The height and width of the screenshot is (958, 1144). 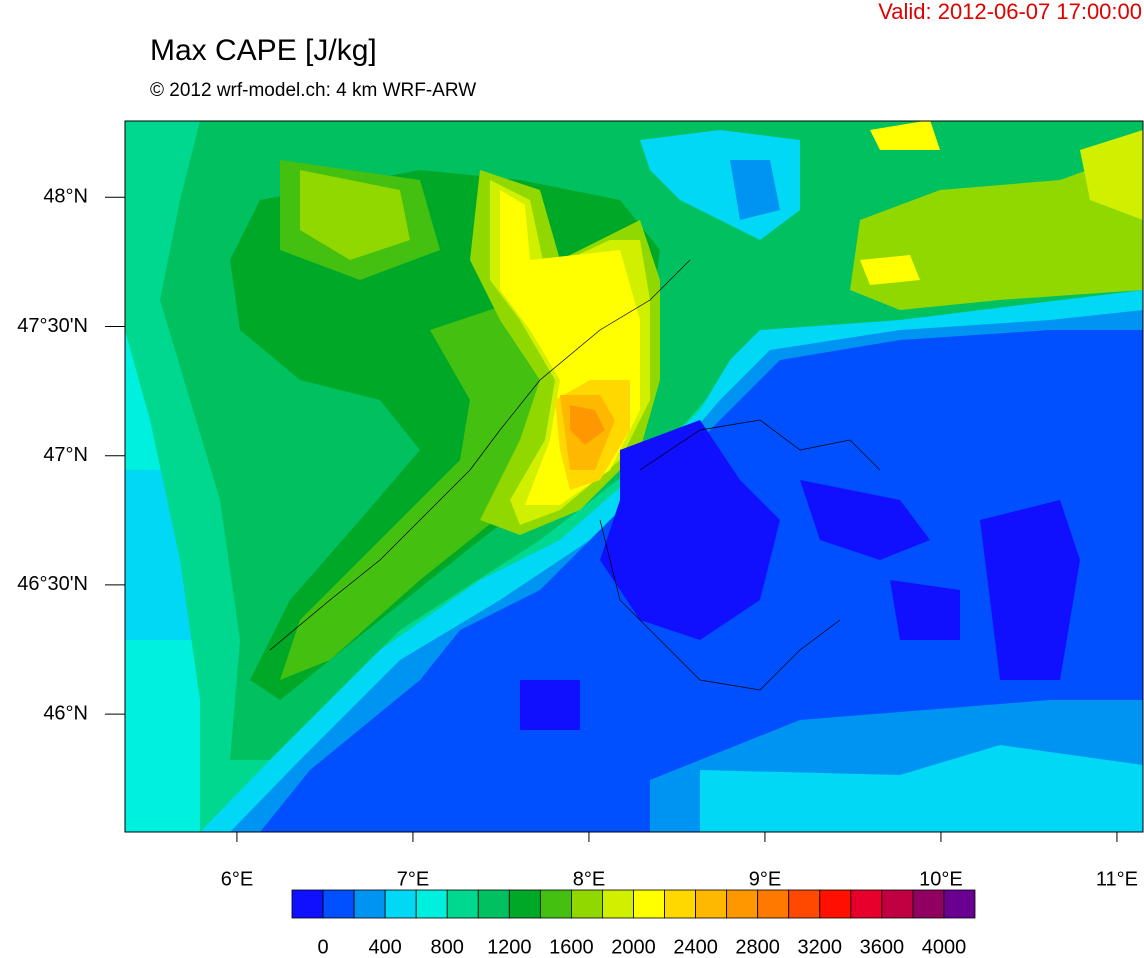 What do you see at coordinates (695, 947) in the screenshot?
I see `colorbar-label: 2400` at bounding box center [695, 947].